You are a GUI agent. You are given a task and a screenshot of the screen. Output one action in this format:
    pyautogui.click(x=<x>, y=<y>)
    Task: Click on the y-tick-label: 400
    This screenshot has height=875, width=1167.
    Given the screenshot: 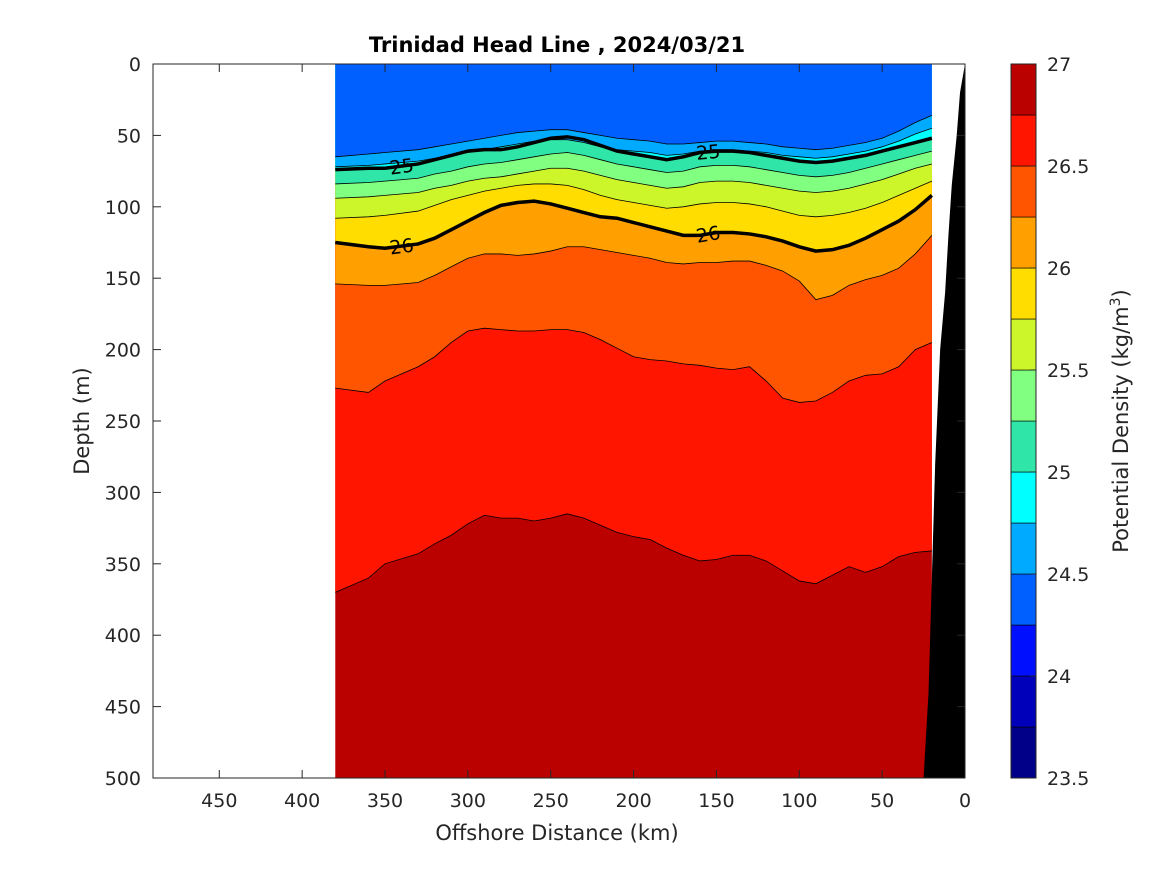 What is the action you would take?
    pyautogui.click(x=123, y=636)
    